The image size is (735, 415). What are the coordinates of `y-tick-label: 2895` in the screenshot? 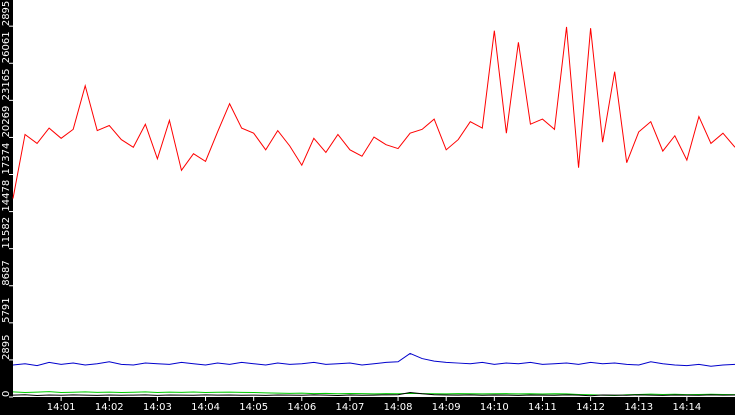 It's located at (6, 346).